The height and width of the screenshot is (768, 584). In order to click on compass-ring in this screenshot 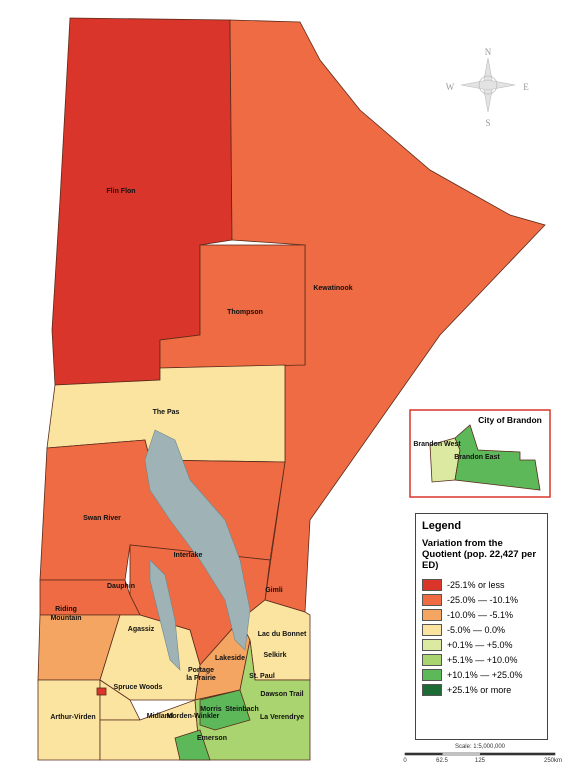, I will do `click(488, 85)`.